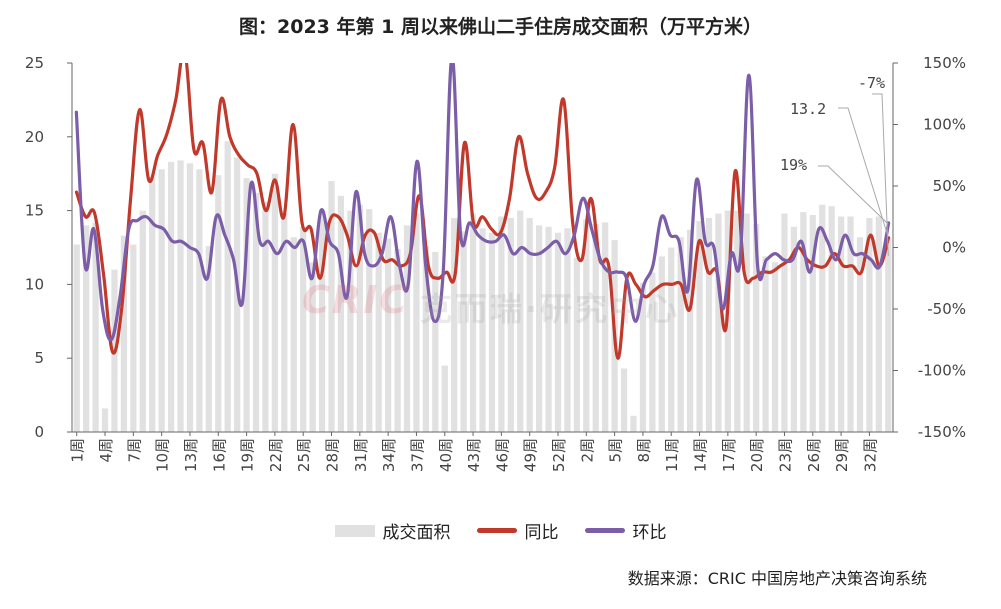 This screenshot has height=609, width=1001. I want to click on x-tick-label: 25周, so click(304, 455).